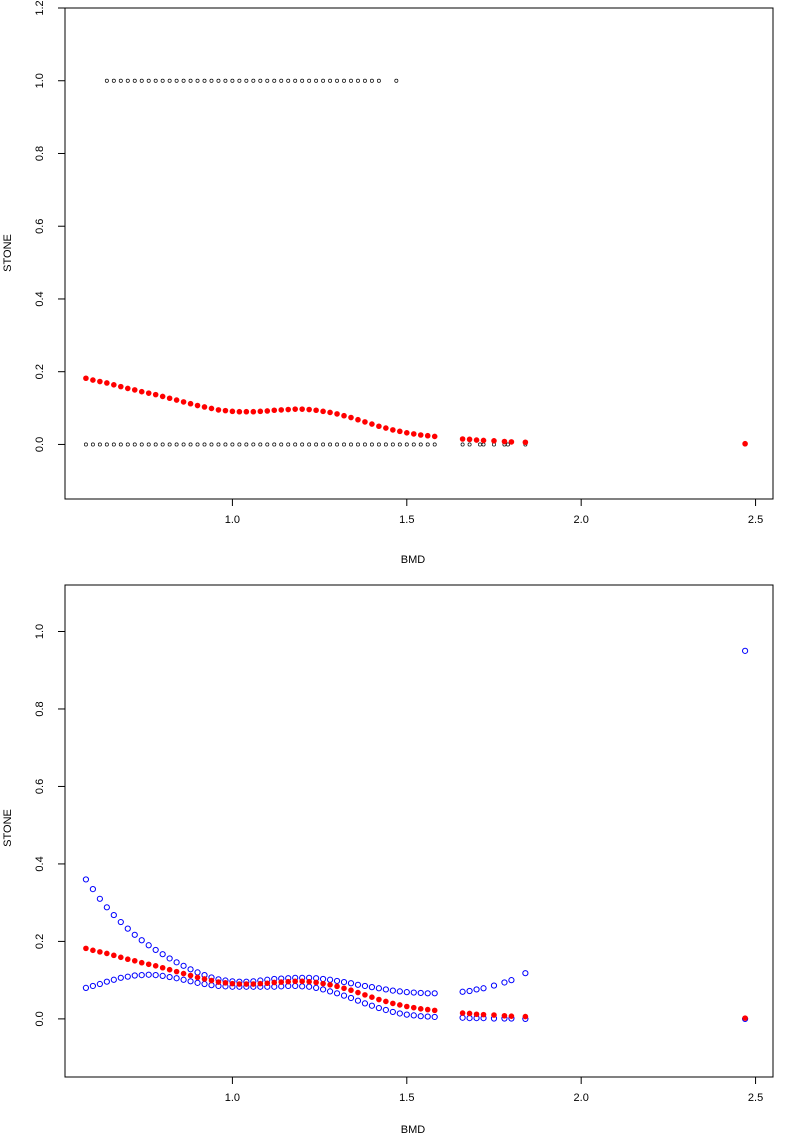  Describe the element at coordinates (8, 253) in the screenshot. I see `y-axis-title: STONE` at that location.